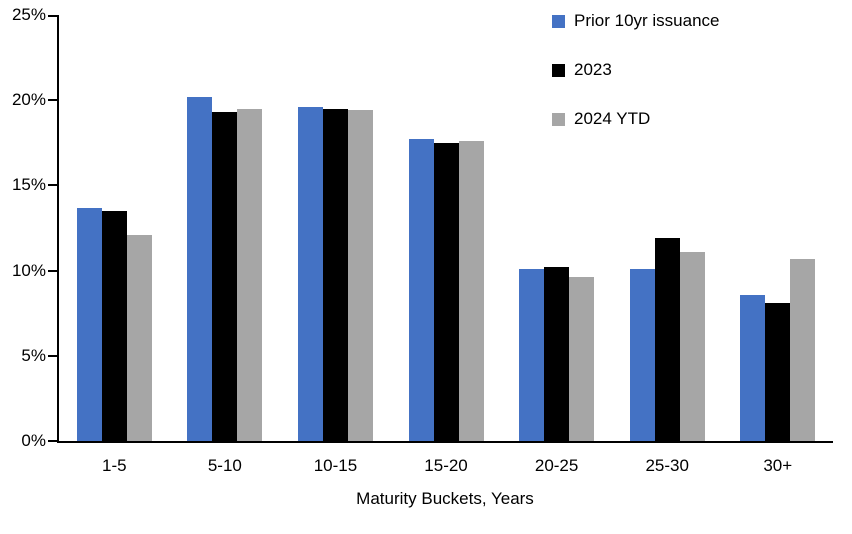  What do you see at coordinates (667, 465) in the screenshot?
I see `x-tick-label: 25-30` at bounding box center [667, 465].